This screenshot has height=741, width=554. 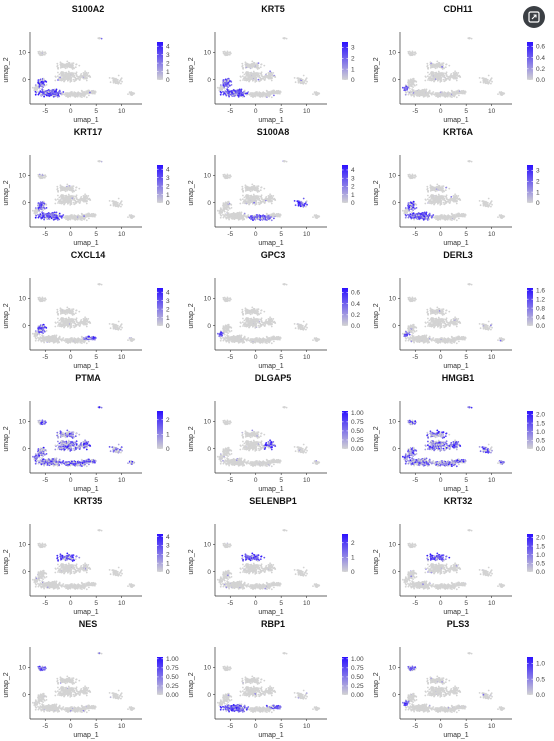 I want to click on feature-panel-s100a8: S100A8 -5 0 5 10 0 10 umap_1 umap_2 4 3 2 1 0, so click(x=277, y=185).